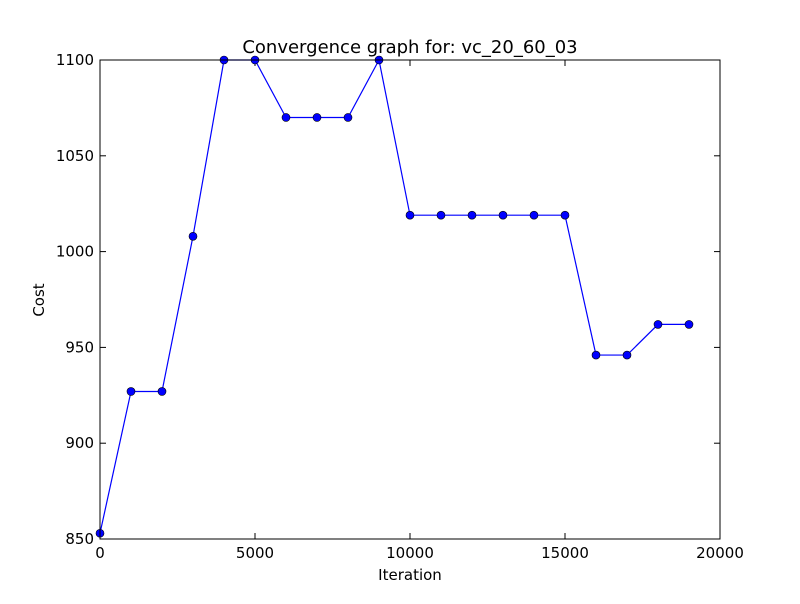 The image size is (800, 604). Describe the element at coordinates (75, 60) in the screenshot. I see `y-tick-label: 1100` at that location.